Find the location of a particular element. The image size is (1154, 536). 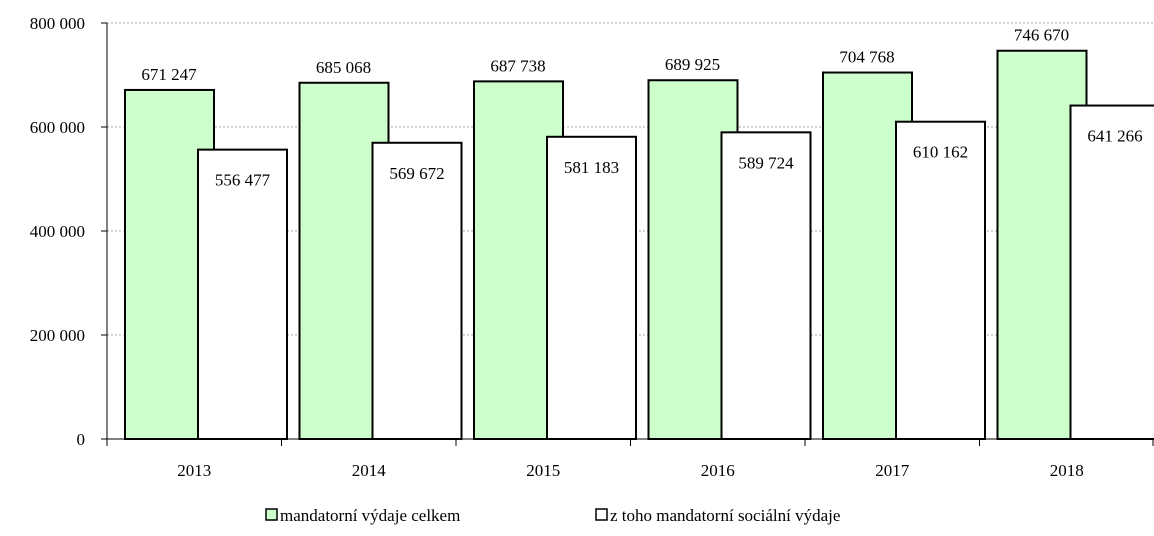

y-tick-label: 200 000 is located at coordinates (57, 335).